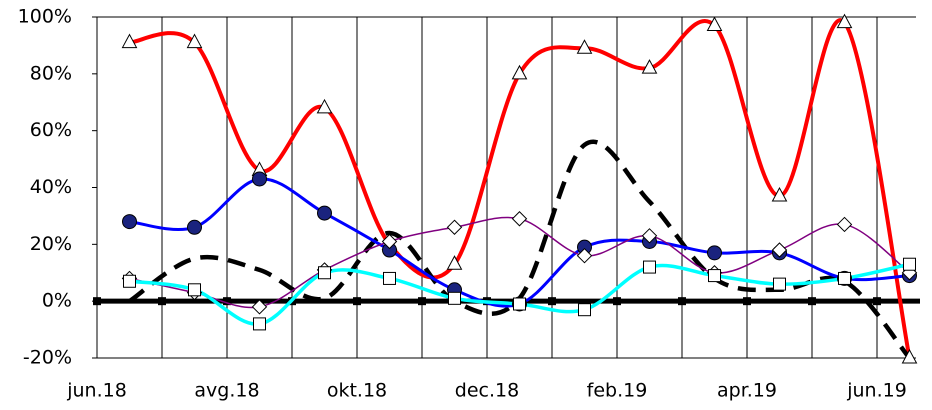 The image size is (932, 410). I want to click on x-tick-label: apr.19, so click(747, 391).